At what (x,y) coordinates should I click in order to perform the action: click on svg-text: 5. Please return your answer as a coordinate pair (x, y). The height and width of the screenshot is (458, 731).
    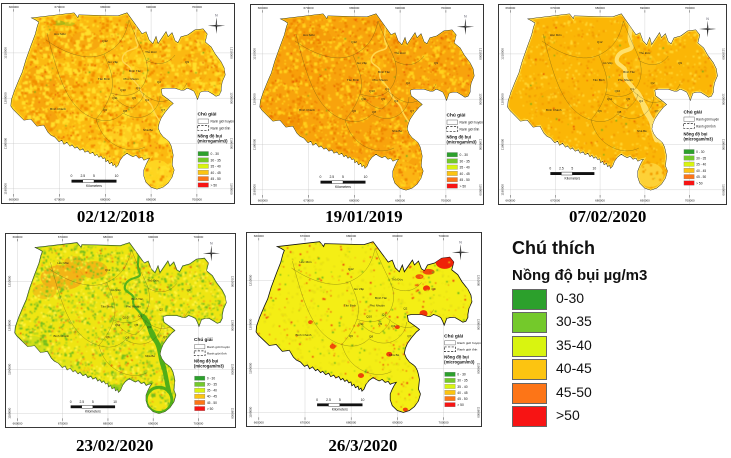
    Looking at the image, I should click on (343, 177).